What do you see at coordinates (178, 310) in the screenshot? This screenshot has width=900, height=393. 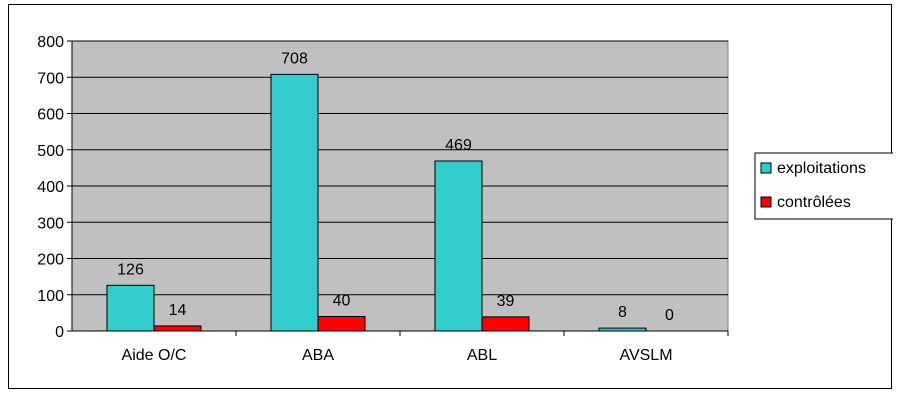 I see `data-label: 14` at bounding box center [178, 310].